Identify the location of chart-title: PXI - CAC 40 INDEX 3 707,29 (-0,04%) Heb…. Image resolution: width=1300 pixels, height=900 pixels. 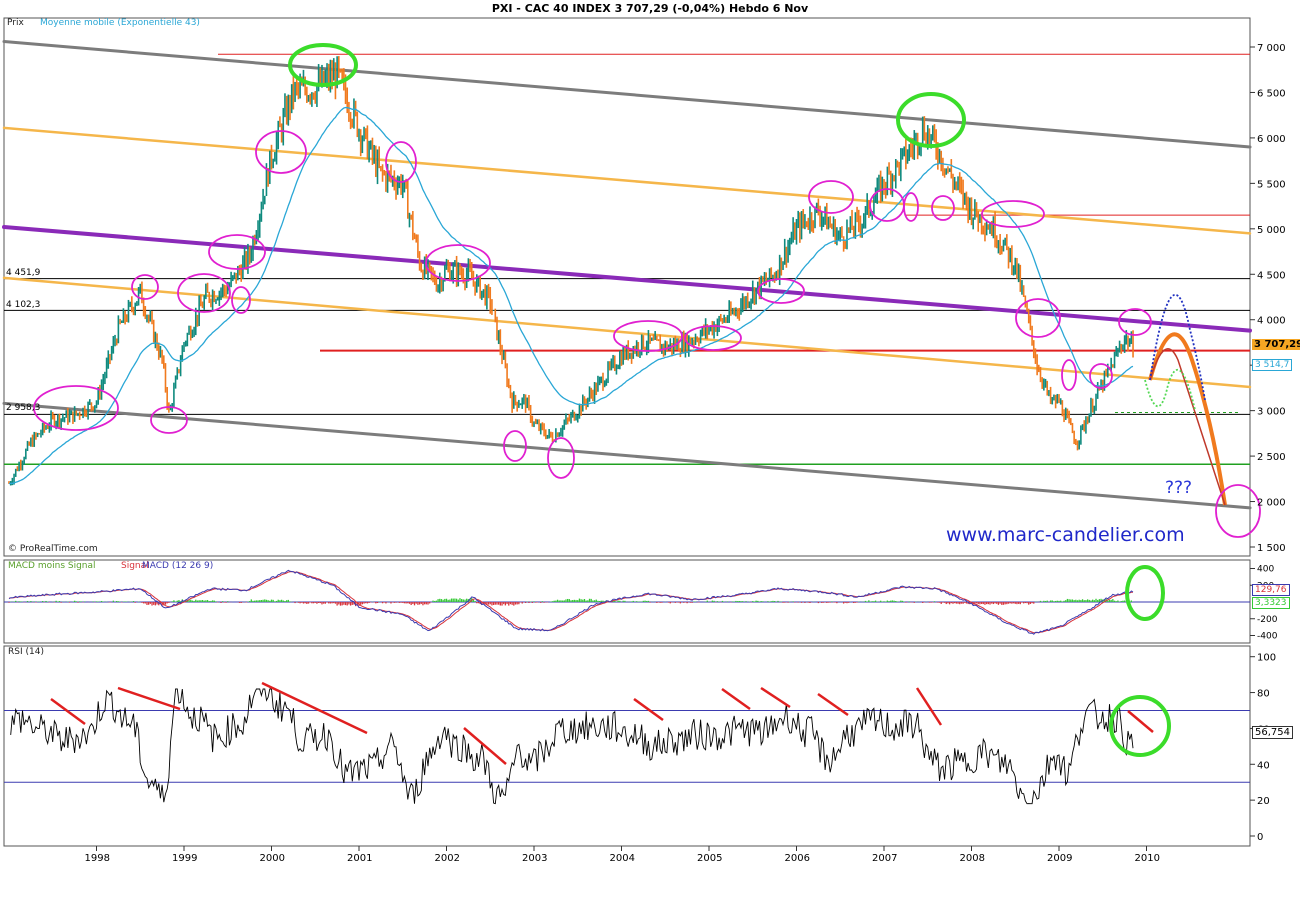
(650, 8).